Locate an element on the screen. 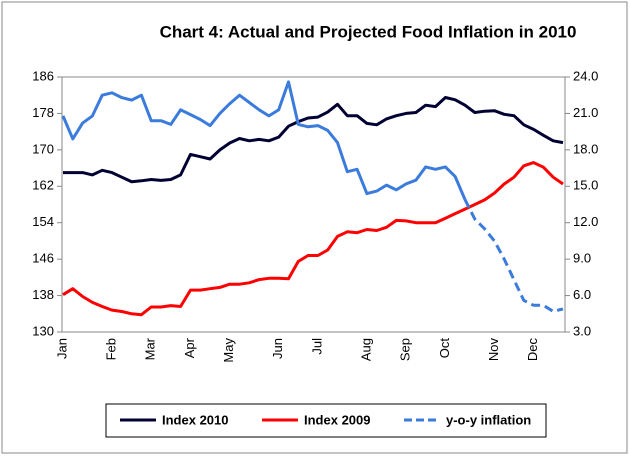  x-tick-label: Nov is located at coordinates (493, 350).